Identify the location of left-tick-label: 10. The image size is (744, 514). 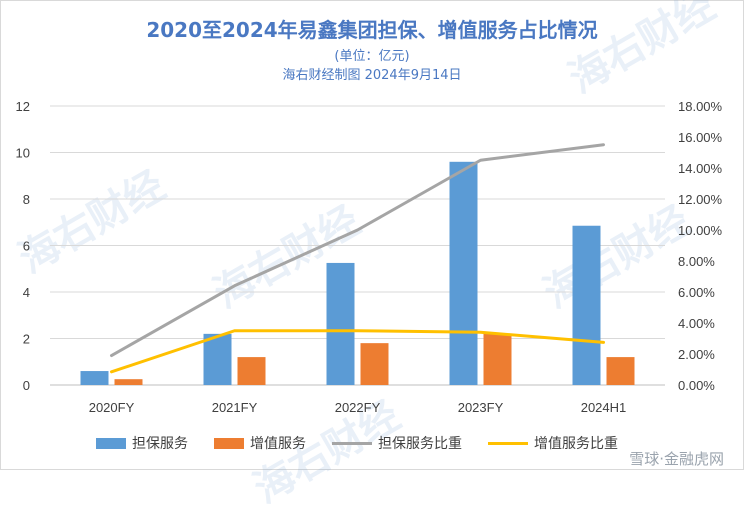
(23, 153).